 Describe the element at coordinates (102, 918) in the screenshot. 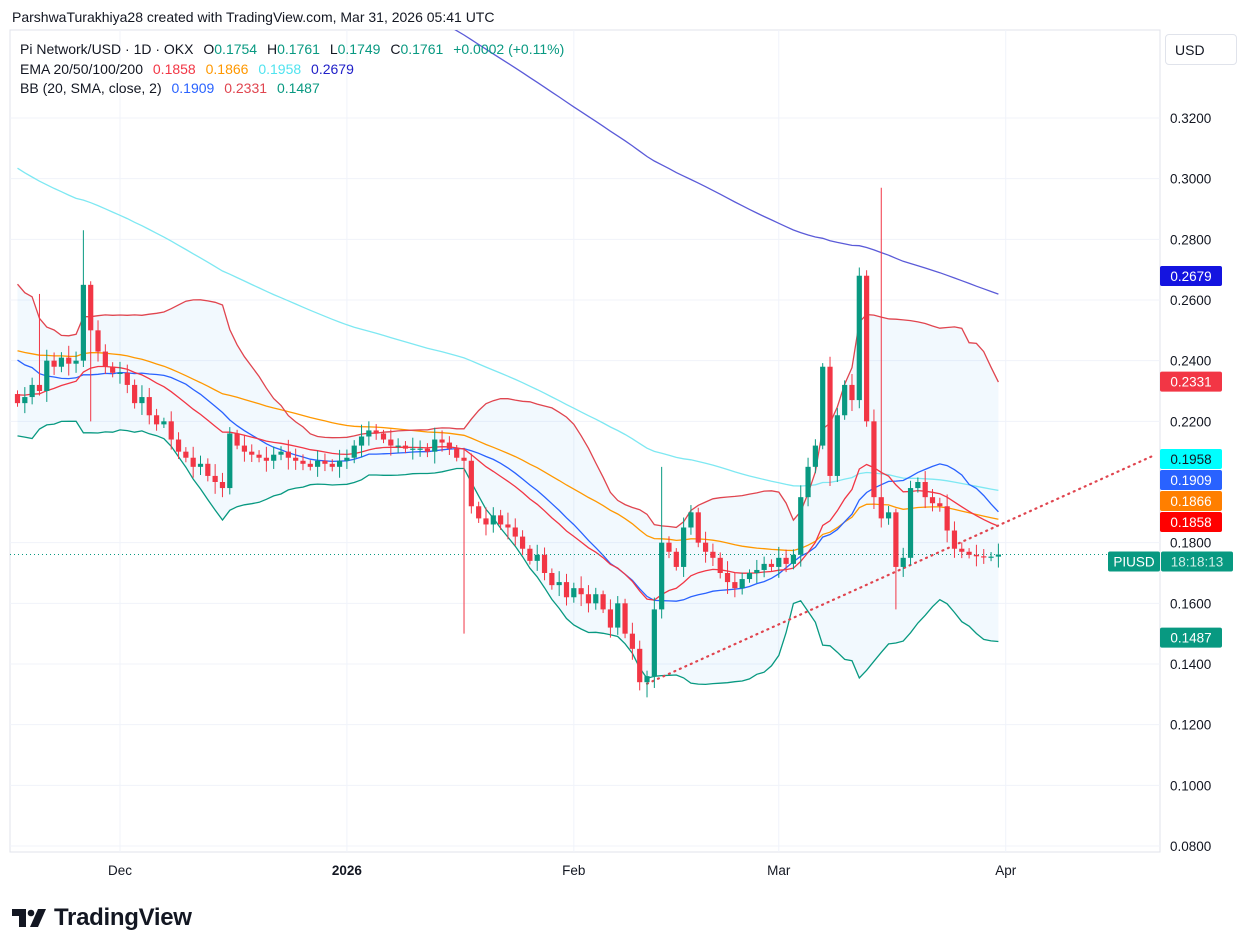

I see `tradingview-logo: TradingView` at that location.